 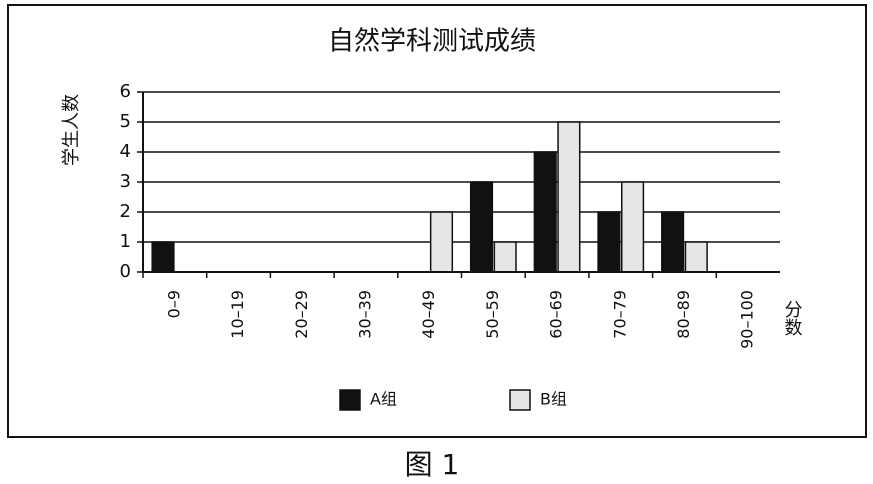 I want to click on y-tick-label: 6, so click(x=125, y=91).